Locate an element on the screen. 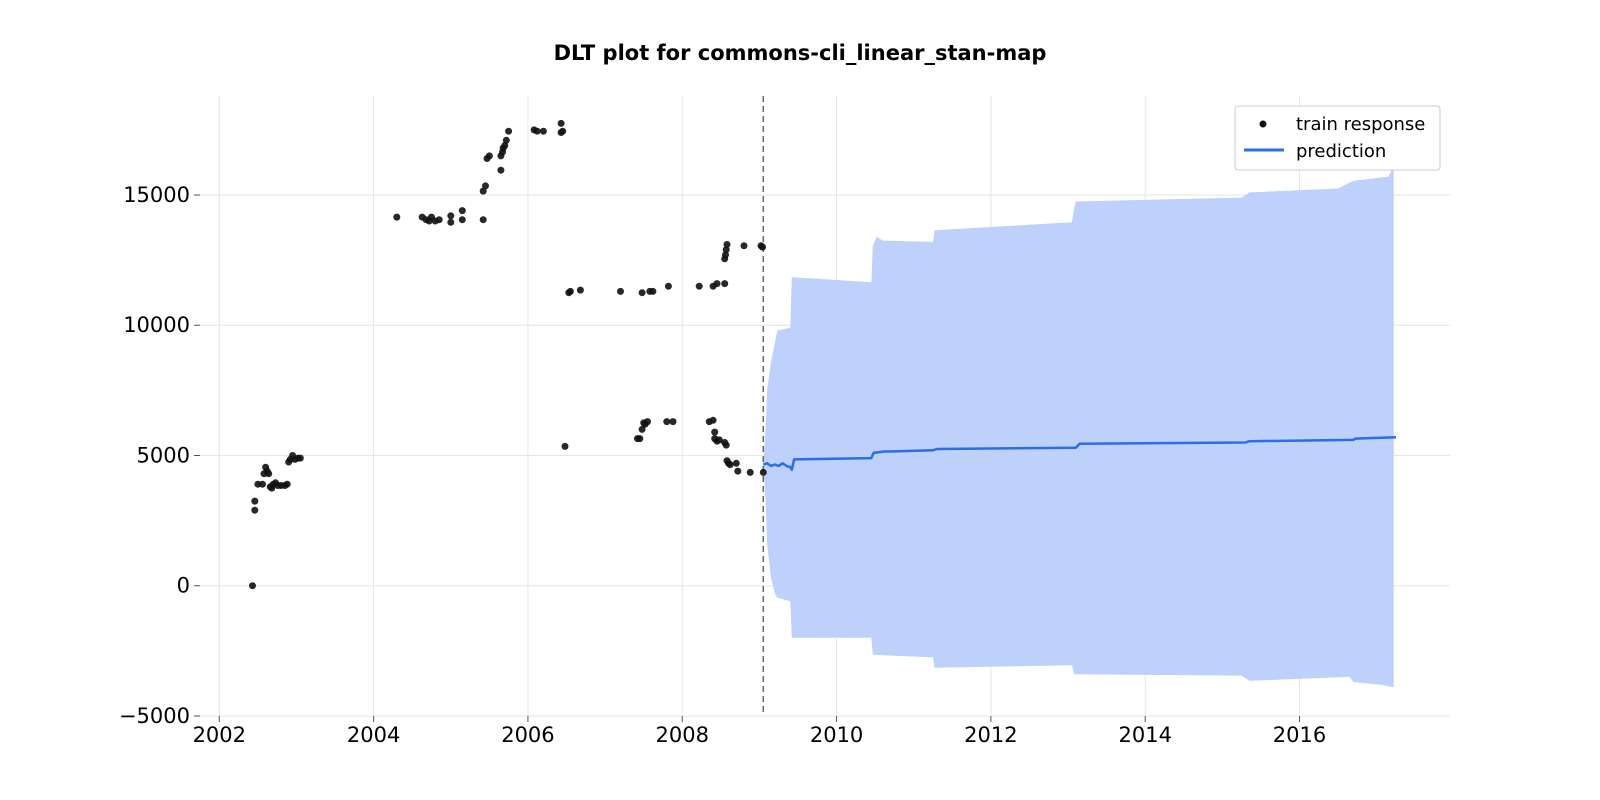 The height and width of the screenshot is (800, 1600). chart-title: DLT plot for commons-cli_linear_stan-map is located at coordinates (800, 53).